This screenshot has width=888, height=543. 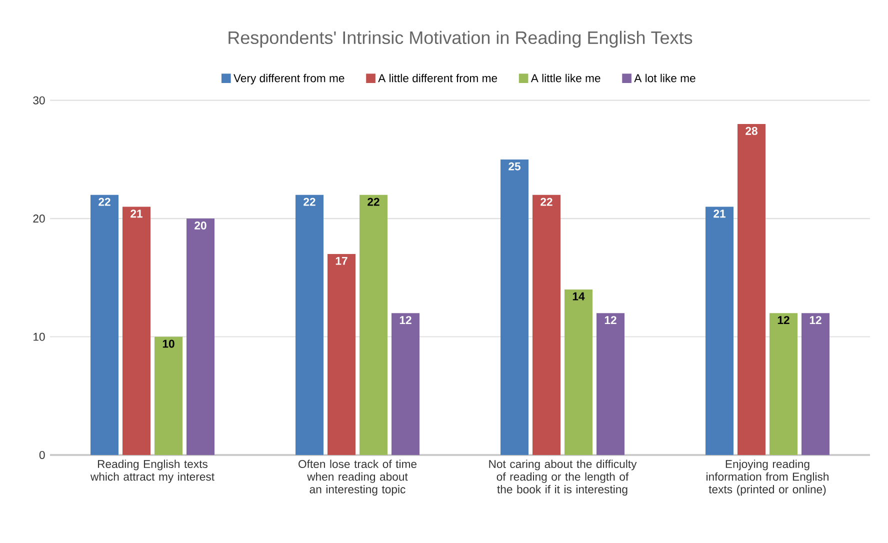 I want to click on chart-title: Respondents' Intrinsic Motivation in Reading English Texts, so click(x=460, y=39).